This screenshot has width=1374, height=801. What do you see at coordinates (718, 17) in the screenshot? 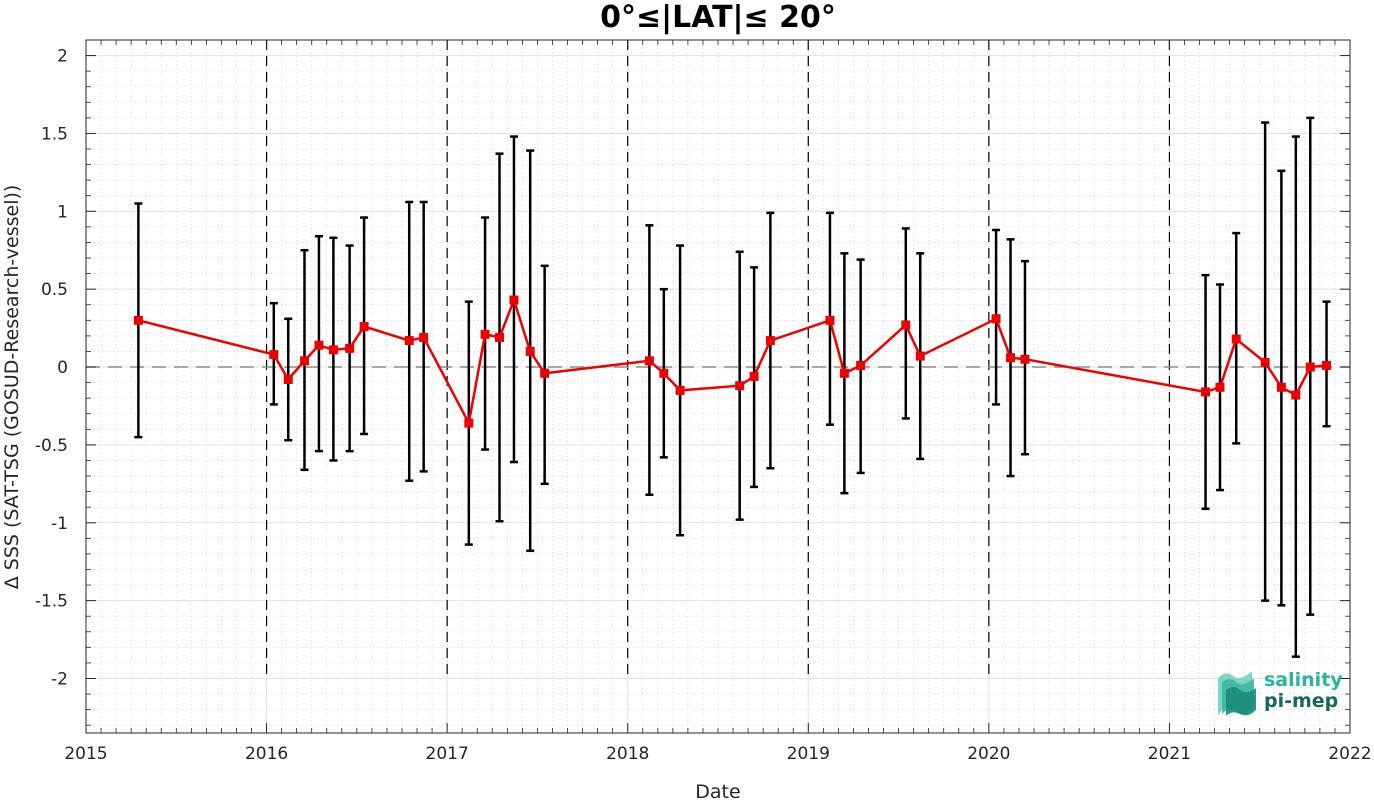
I see `chart-title: 0°≤|LAT|≤ 20°` at bounding box center [718, 17].